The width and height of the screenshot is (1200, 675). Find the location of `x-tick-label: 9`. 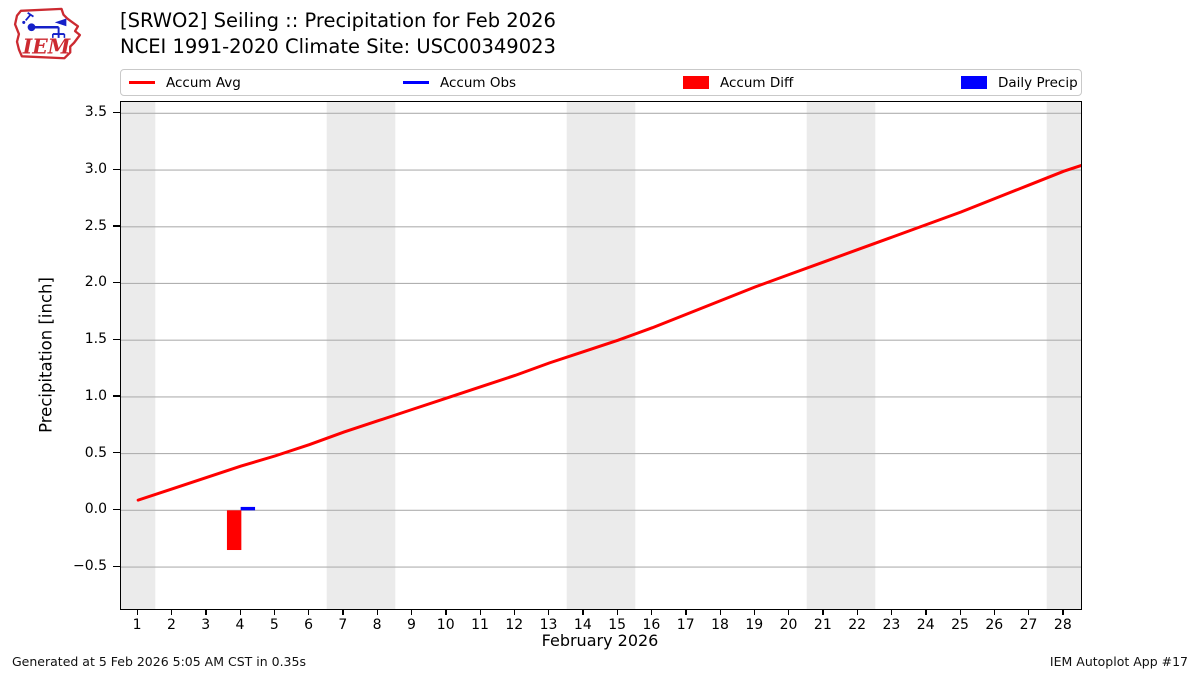

x-tick-label: 9 is located at coordinates (411, 625).